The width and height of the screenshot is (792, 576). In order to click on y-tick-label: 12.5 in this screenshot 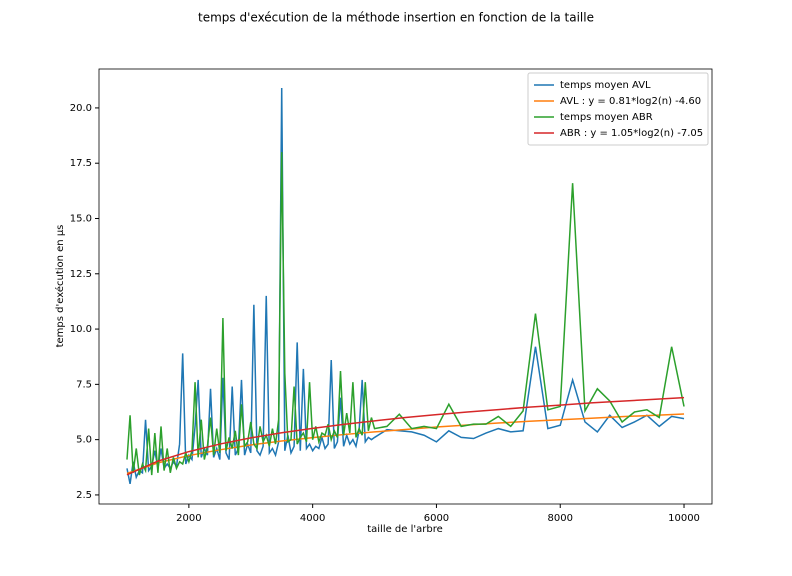, I will do `click(81, 274)`.